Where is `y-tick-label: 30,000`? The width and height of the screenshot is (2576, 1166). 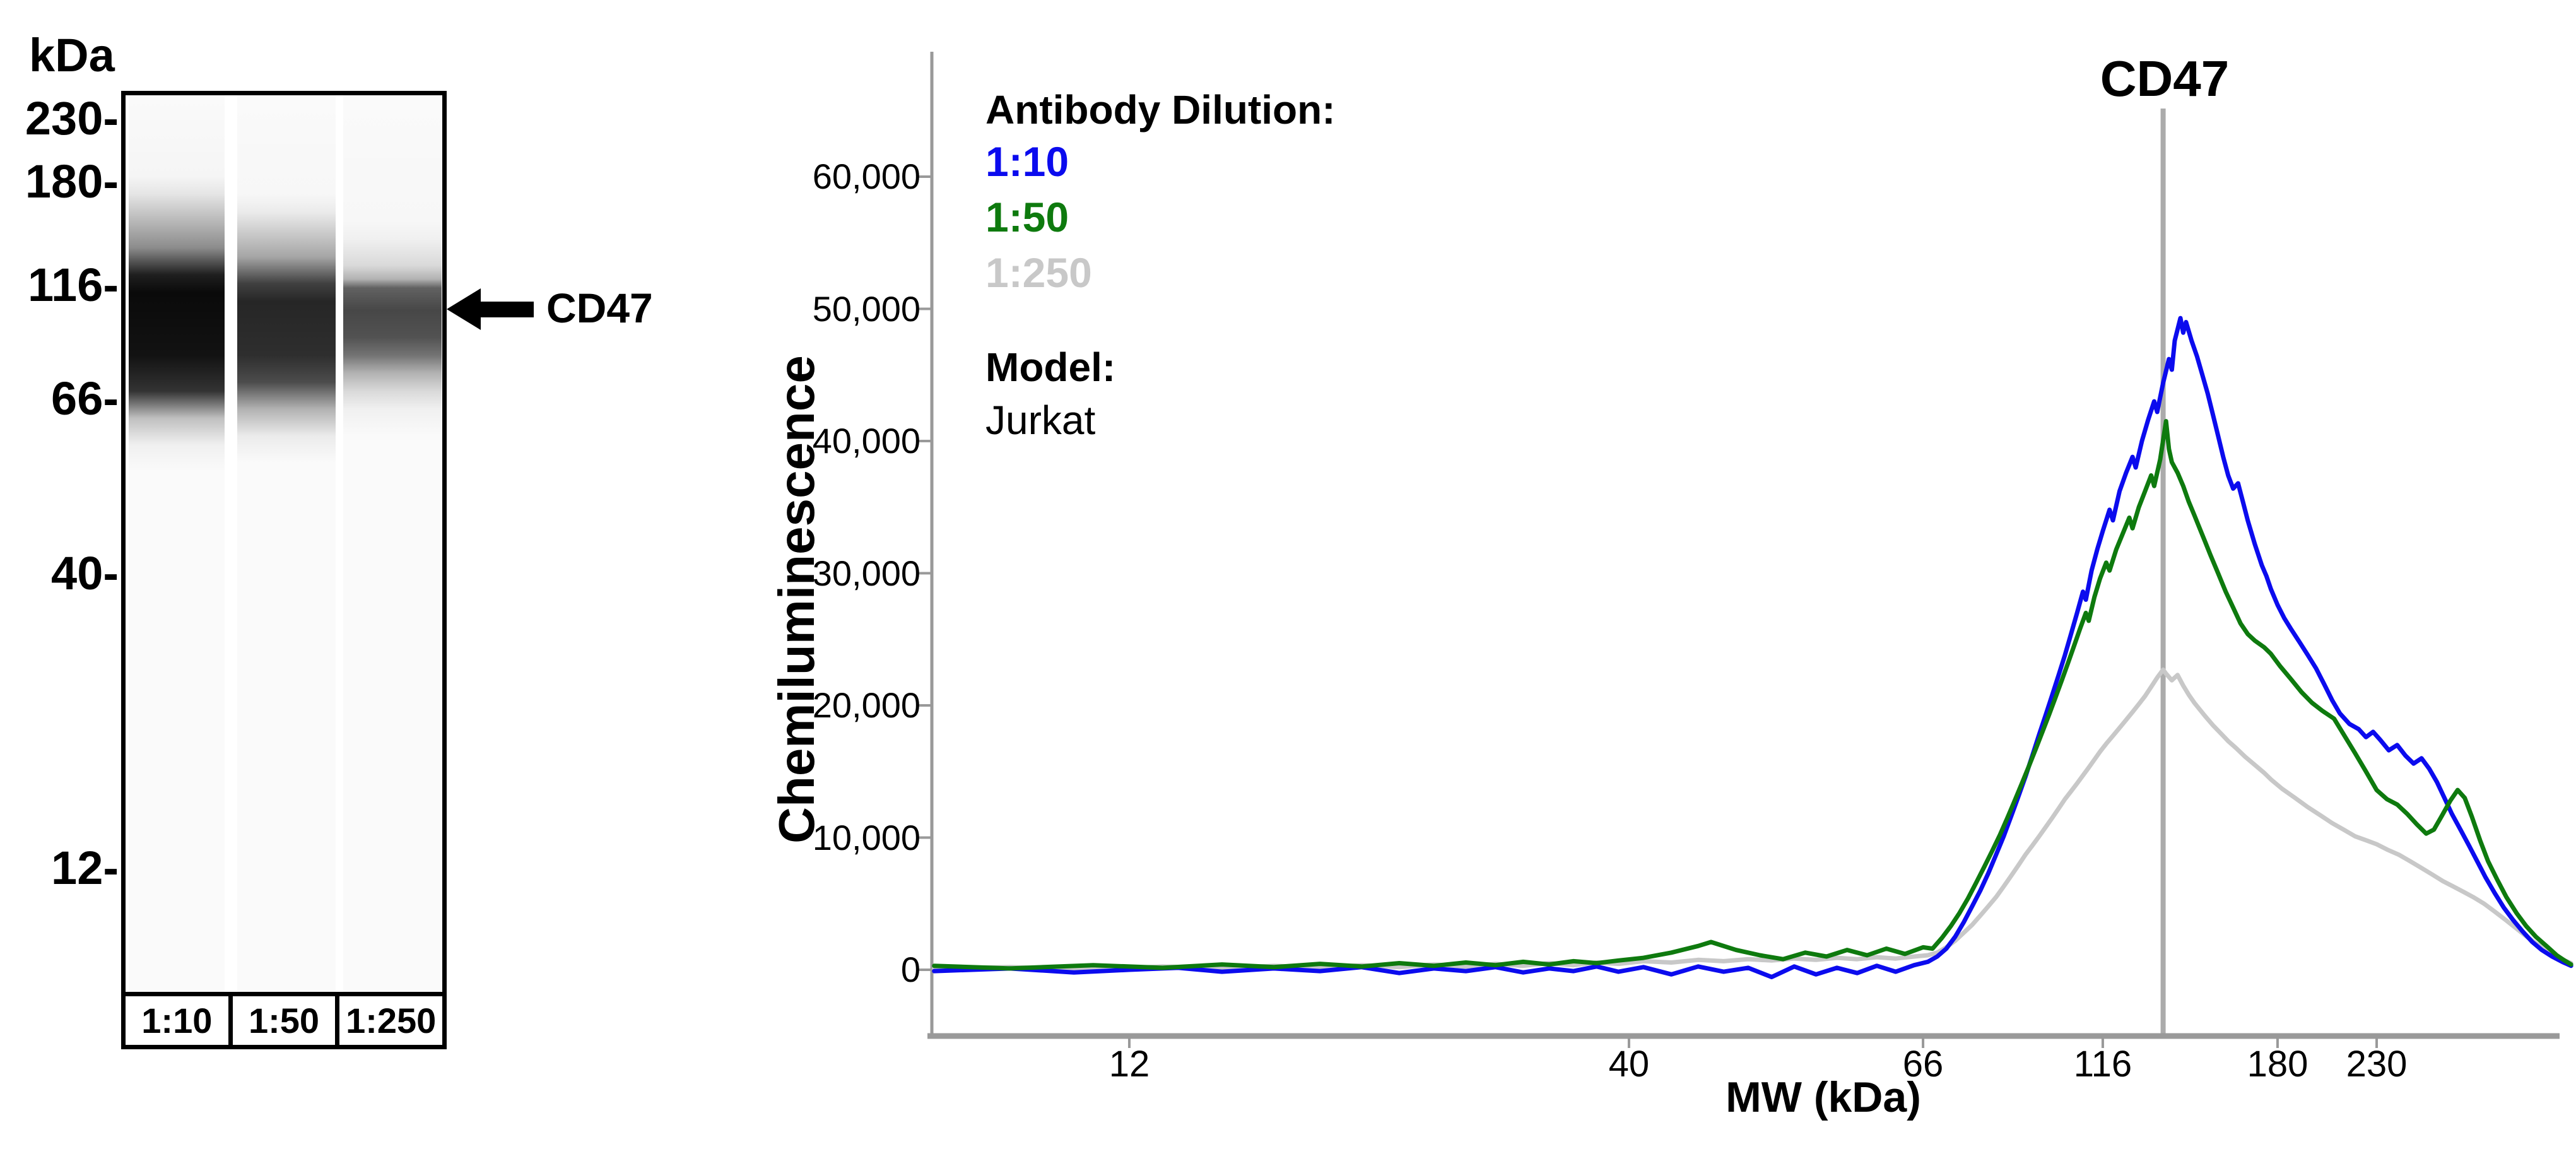 y-tick-label: 30,000 is located at coordinates (866, 573).